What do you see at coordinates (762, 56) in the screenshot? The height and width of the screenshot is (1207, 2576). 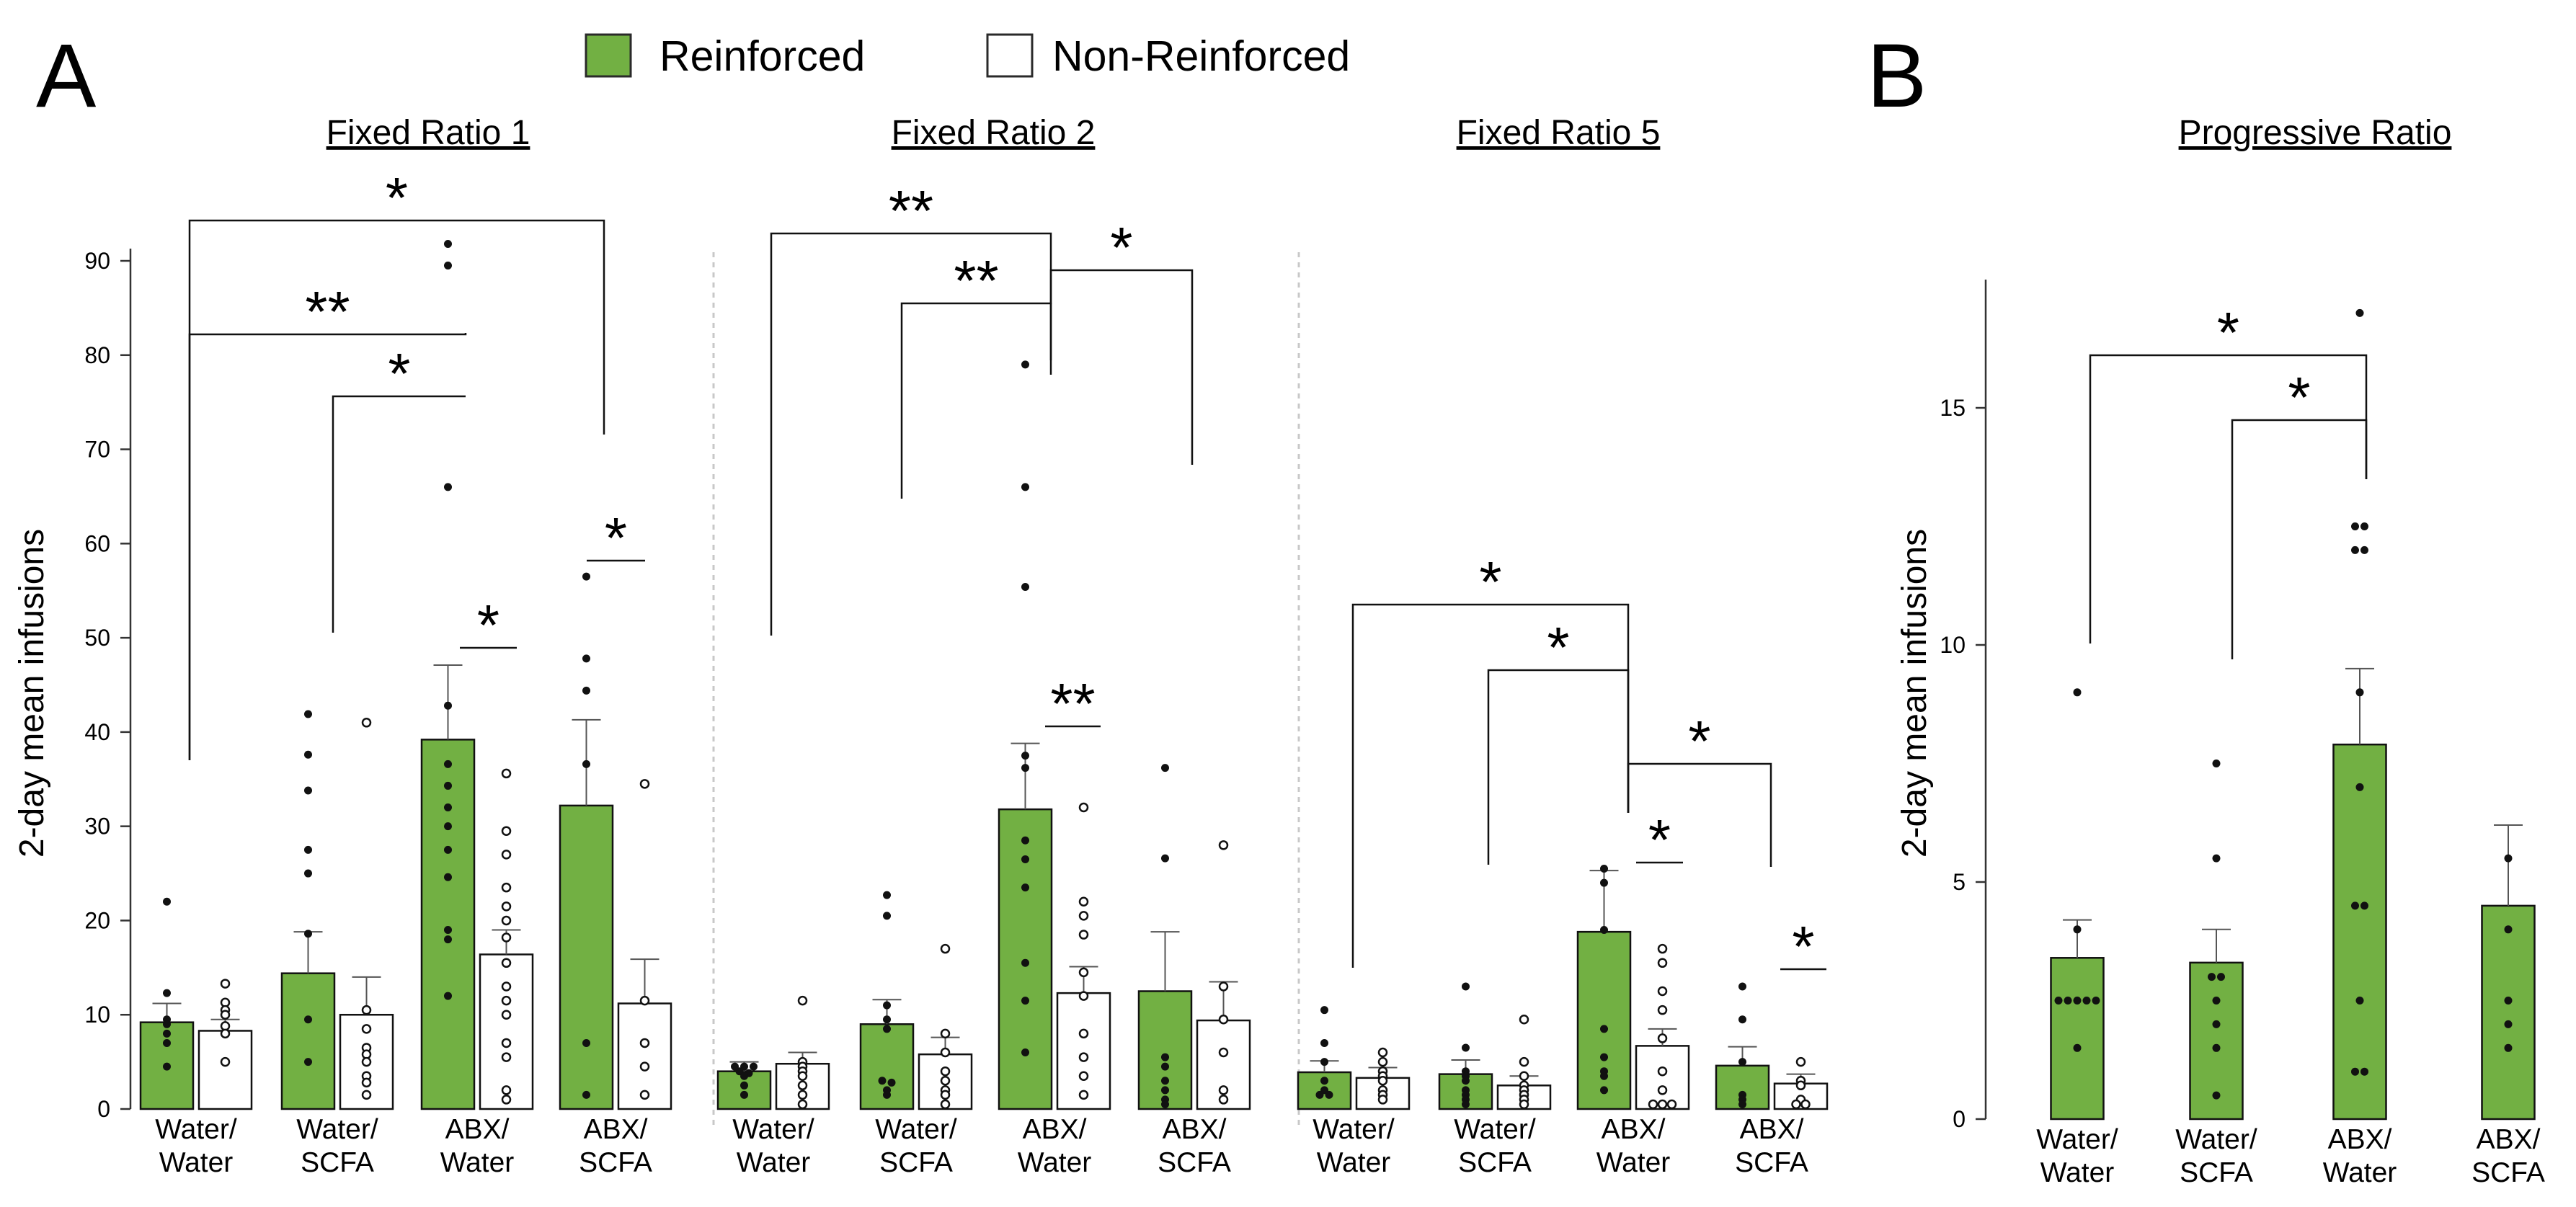 I see `legend-label-reinforced: Reinforced` at bounding box center [762, 56].